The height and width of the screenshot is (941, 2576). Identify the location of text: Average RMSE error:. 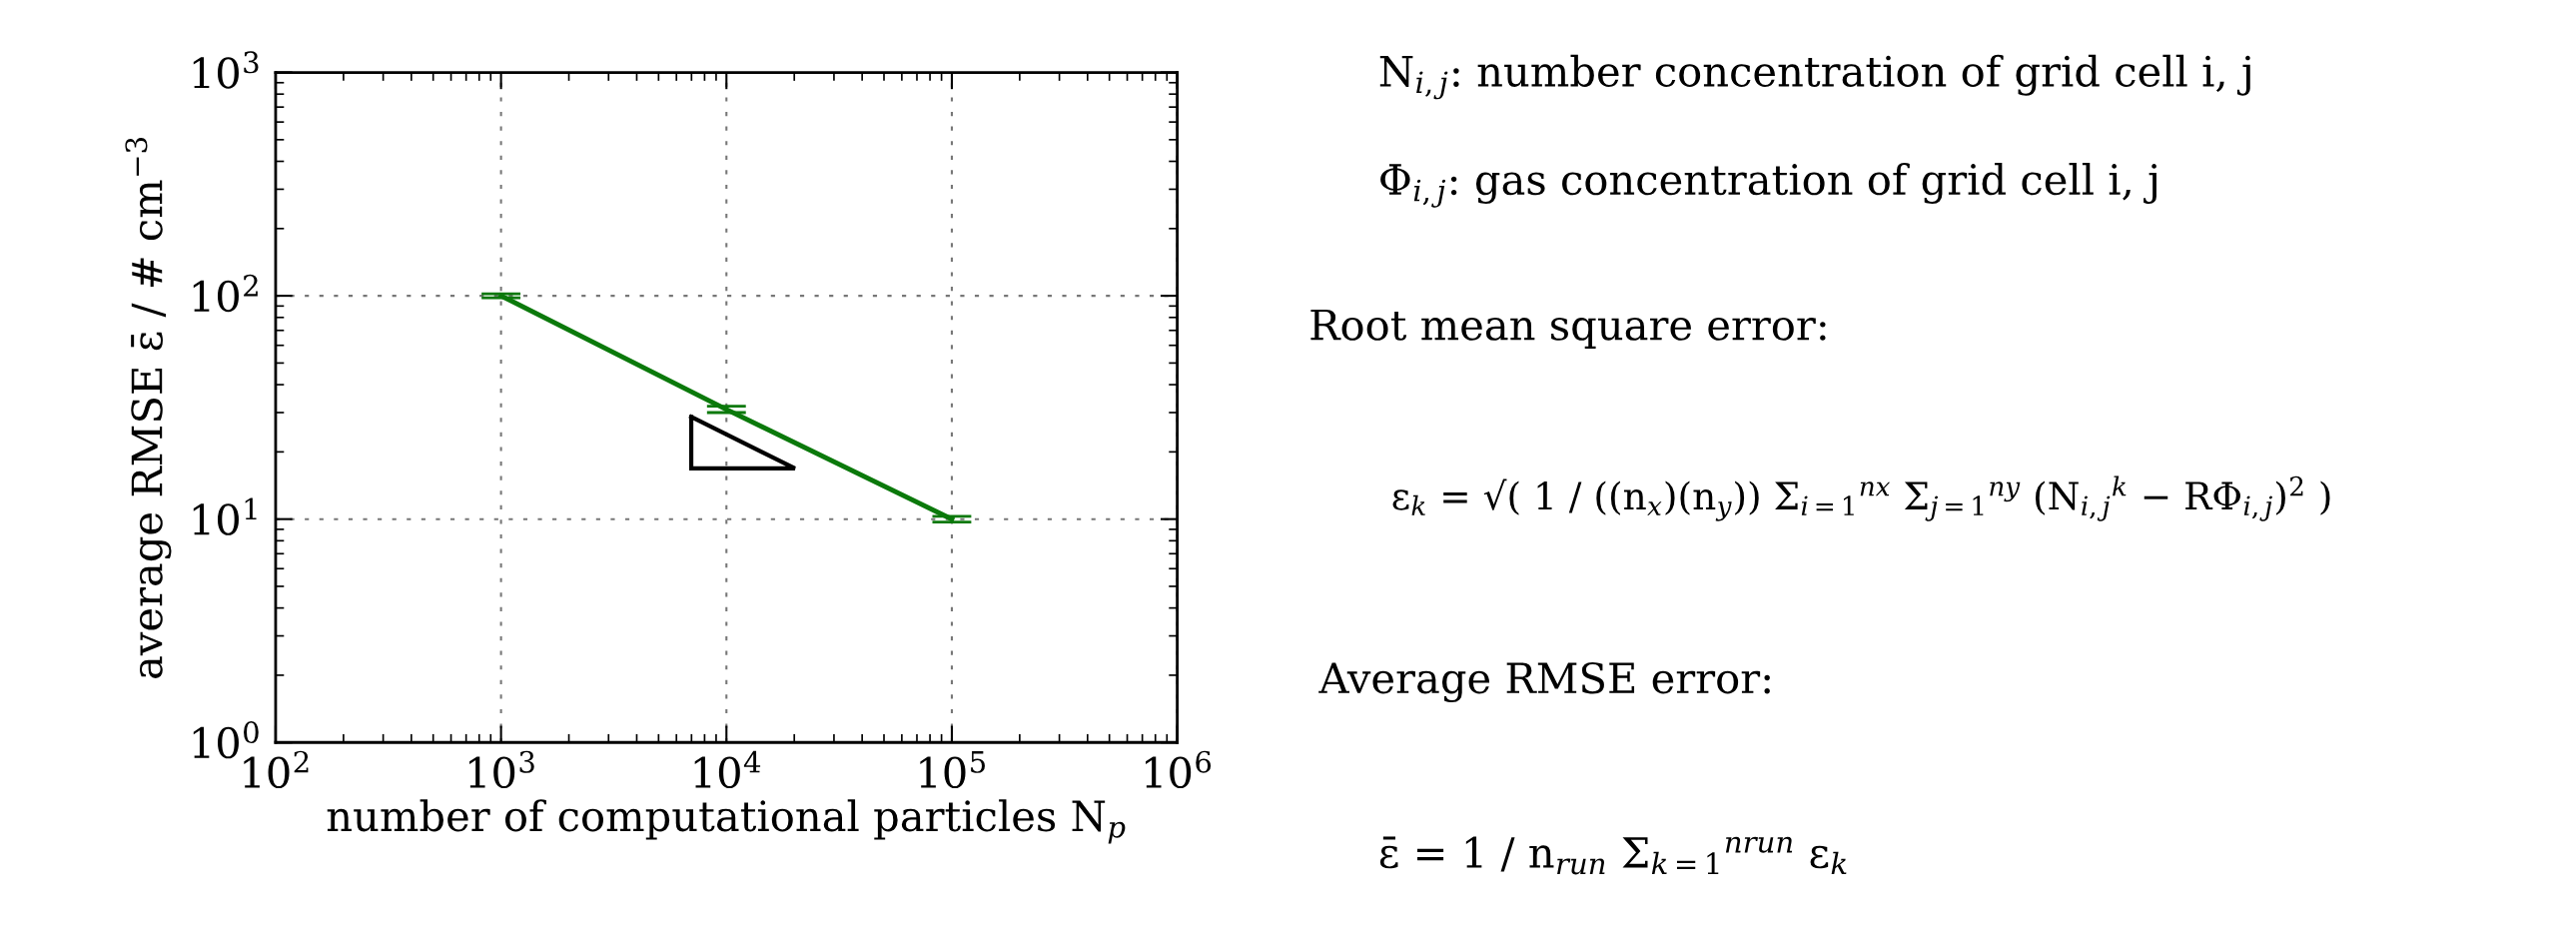
(1544, 682).